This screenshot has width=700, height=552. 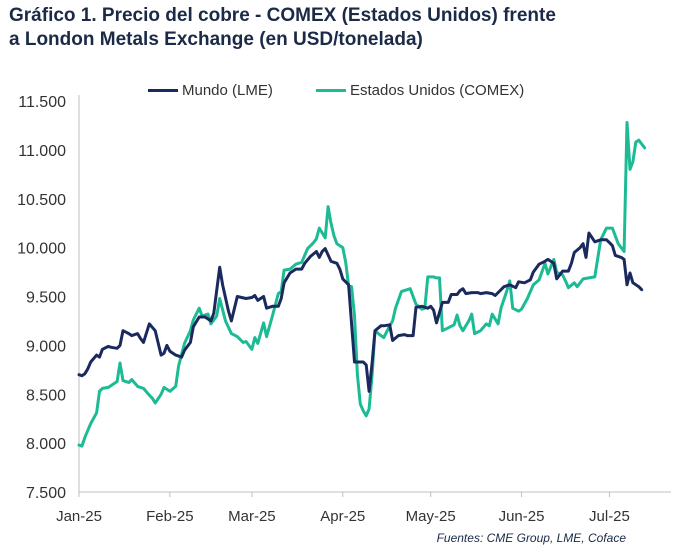 I want to click on y-tick-label: 8.000, so click(x=46, y=444).